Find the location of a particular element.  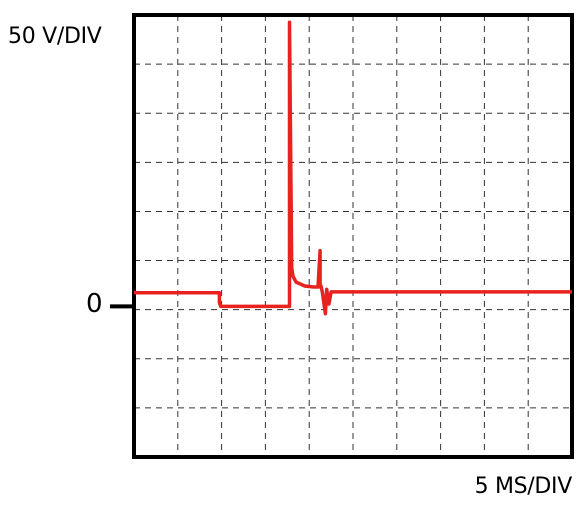

y-axis-label: 50 V/DIV is located at coordinates (55, 36).